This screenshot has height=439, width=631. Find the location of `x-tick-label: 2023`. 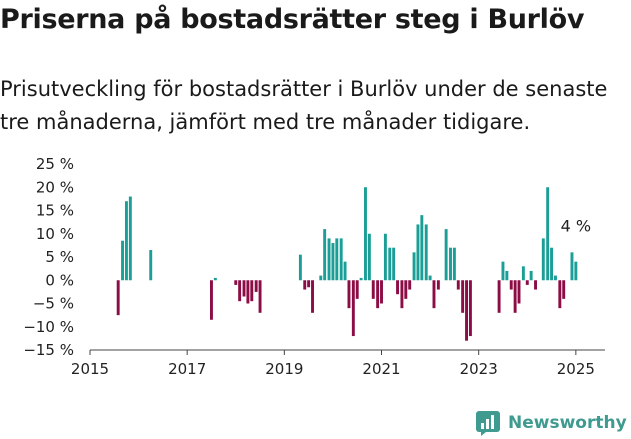

x-tick-label: 2023 is located at coordinates (479, 369).